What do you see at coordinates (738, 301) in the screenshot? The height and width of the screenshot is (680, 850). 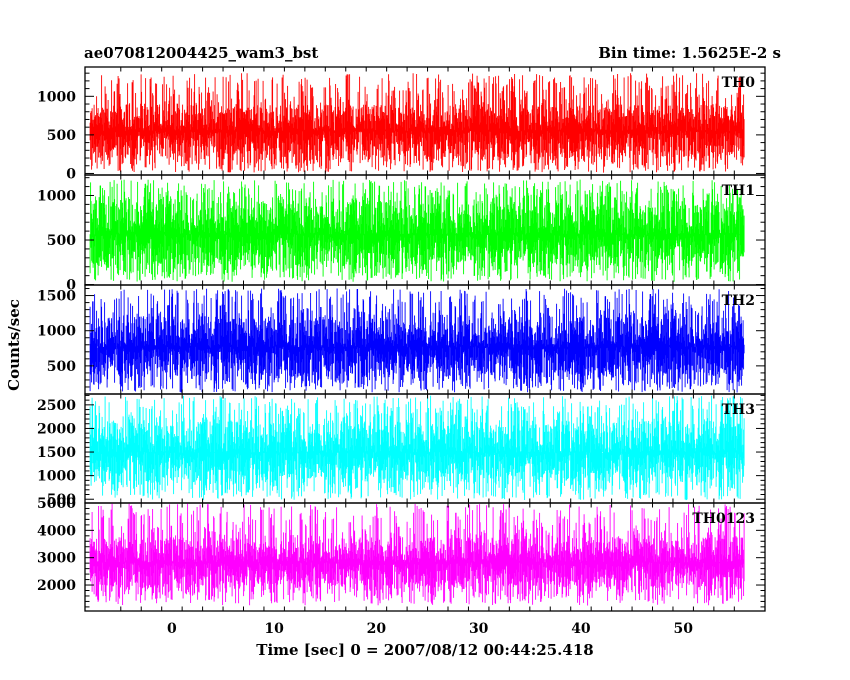 I see `panel-label: TH2` at bounding box center [738, 301].